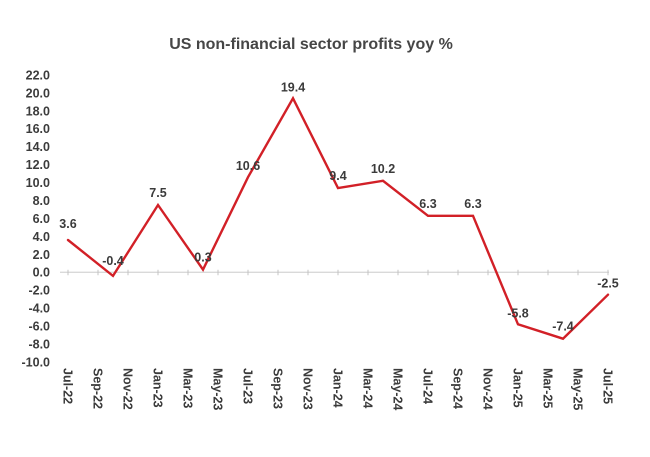 The width and height of the screenshot is (650, 457). I want to click on data-label: -7.4, so click(563, 327).